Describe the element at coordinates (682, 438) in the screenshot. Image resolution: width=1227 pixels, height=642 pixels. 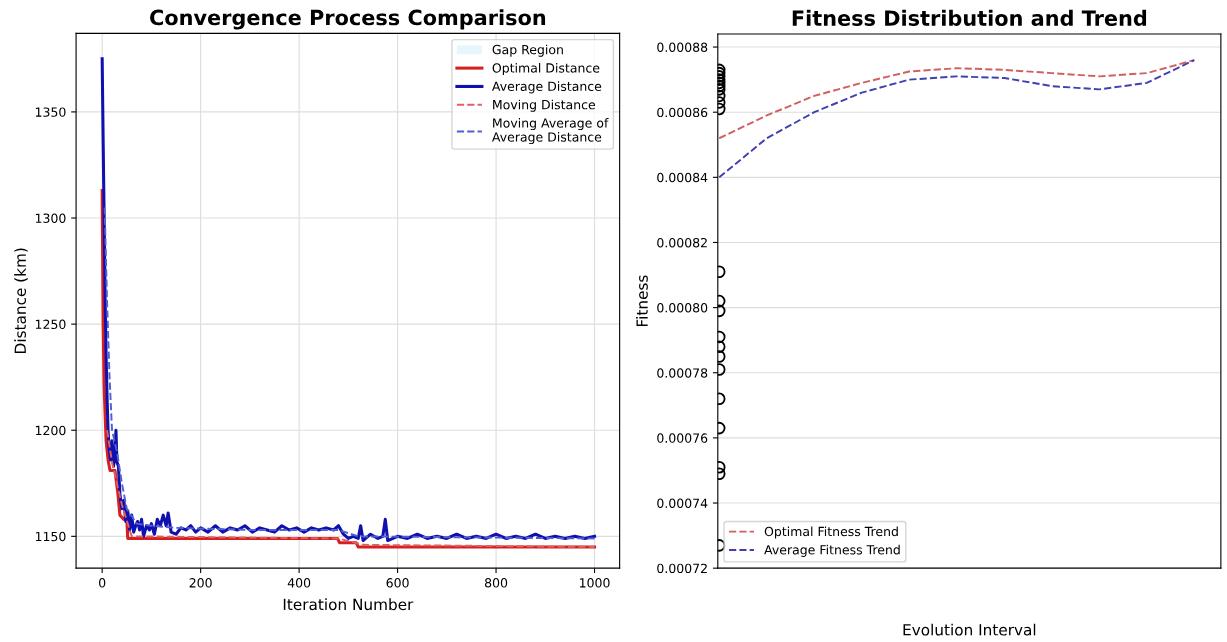
I see `y-tick-label: 0.00076` at that location.